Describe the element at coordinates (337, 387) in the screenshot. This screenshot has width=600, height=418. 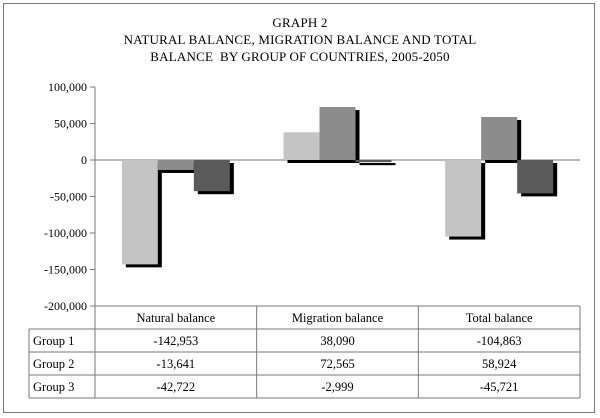
I see `data-value: -2,999` at that location.